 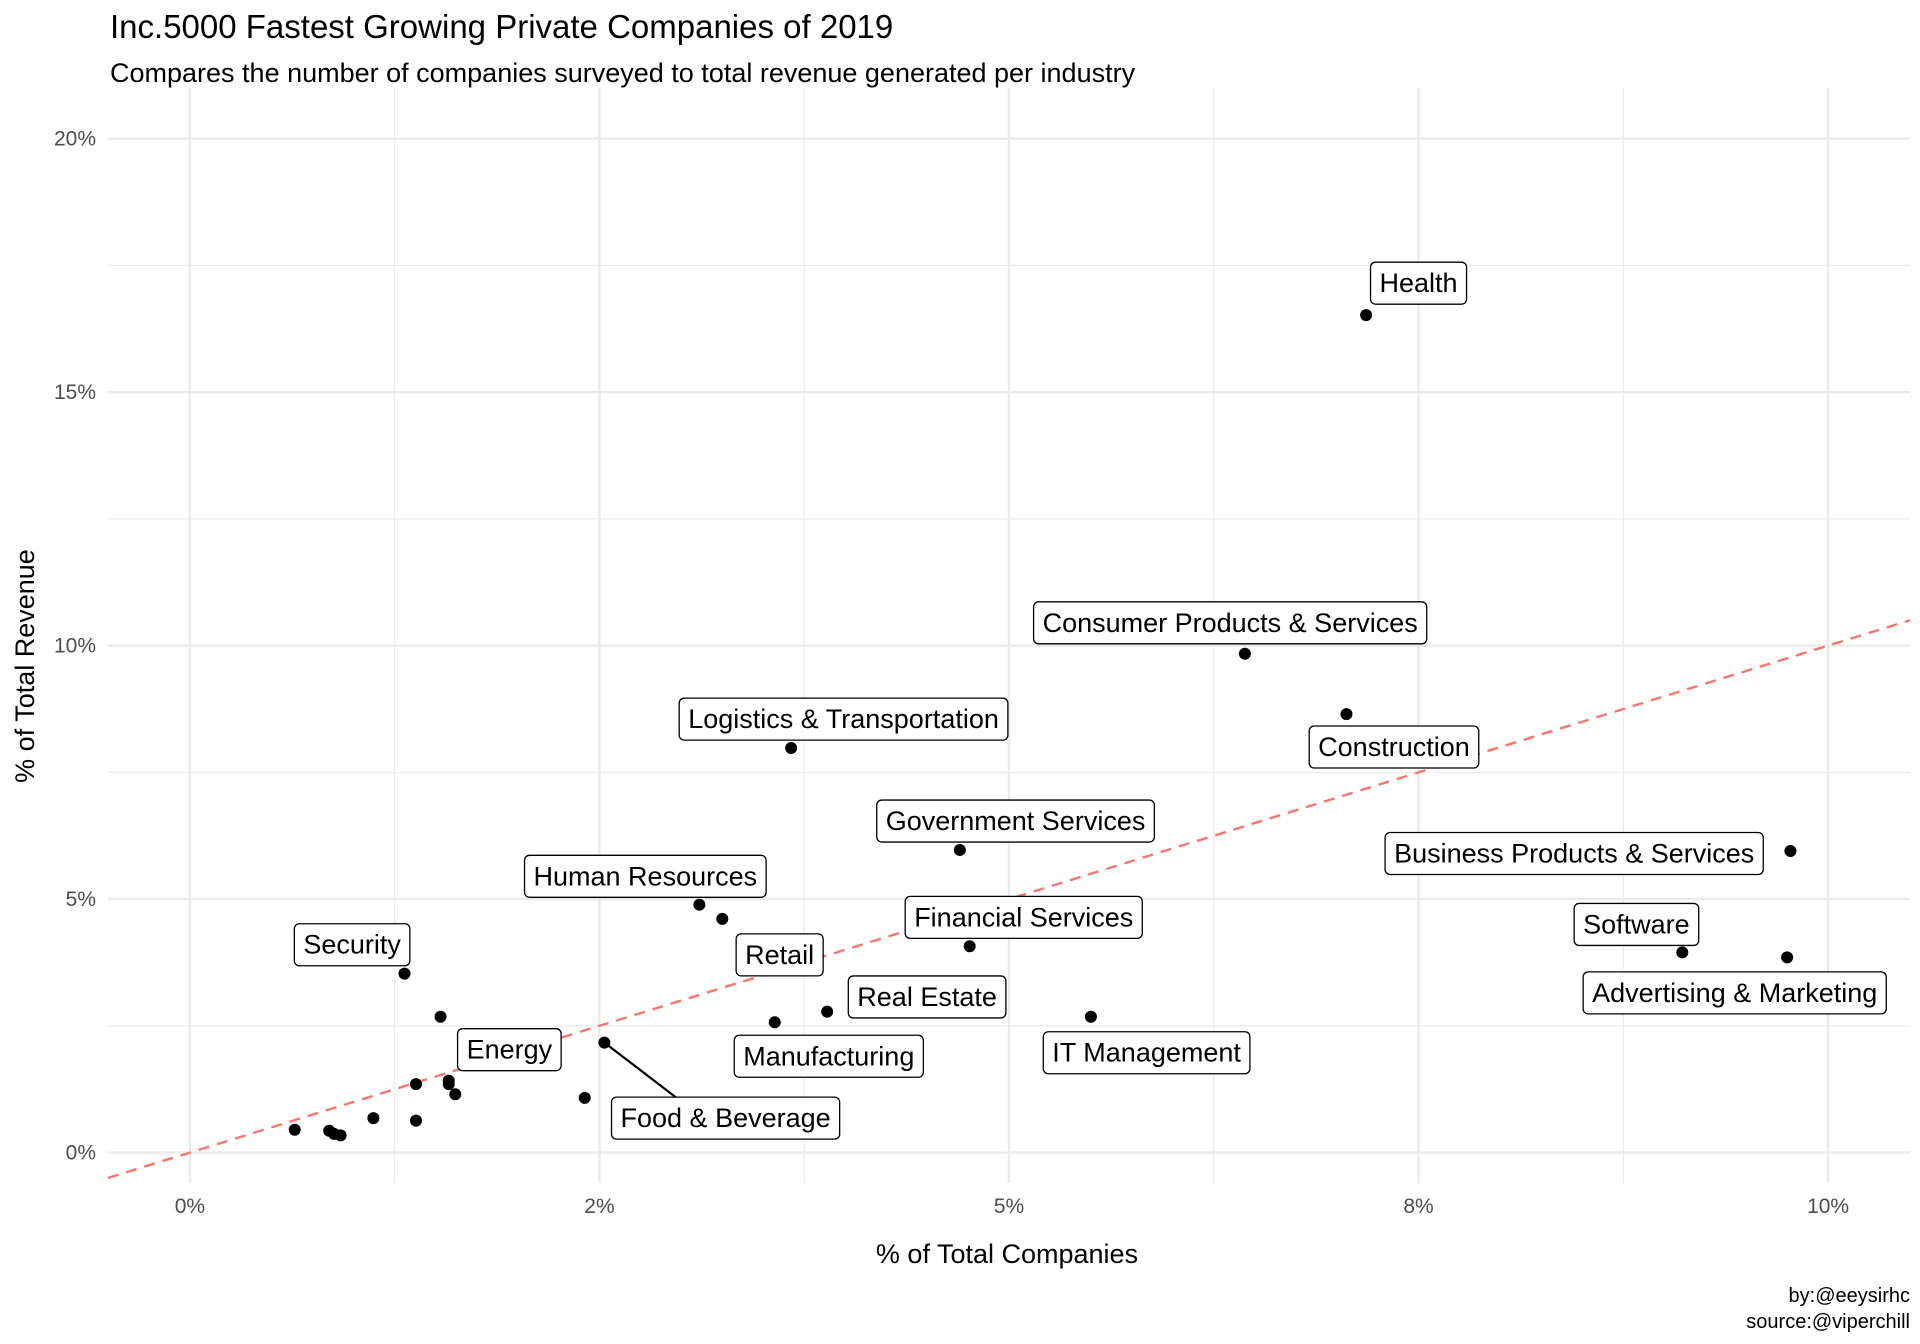 I want to click on y-tick-label: 0%, so click(x=81, y=1153).